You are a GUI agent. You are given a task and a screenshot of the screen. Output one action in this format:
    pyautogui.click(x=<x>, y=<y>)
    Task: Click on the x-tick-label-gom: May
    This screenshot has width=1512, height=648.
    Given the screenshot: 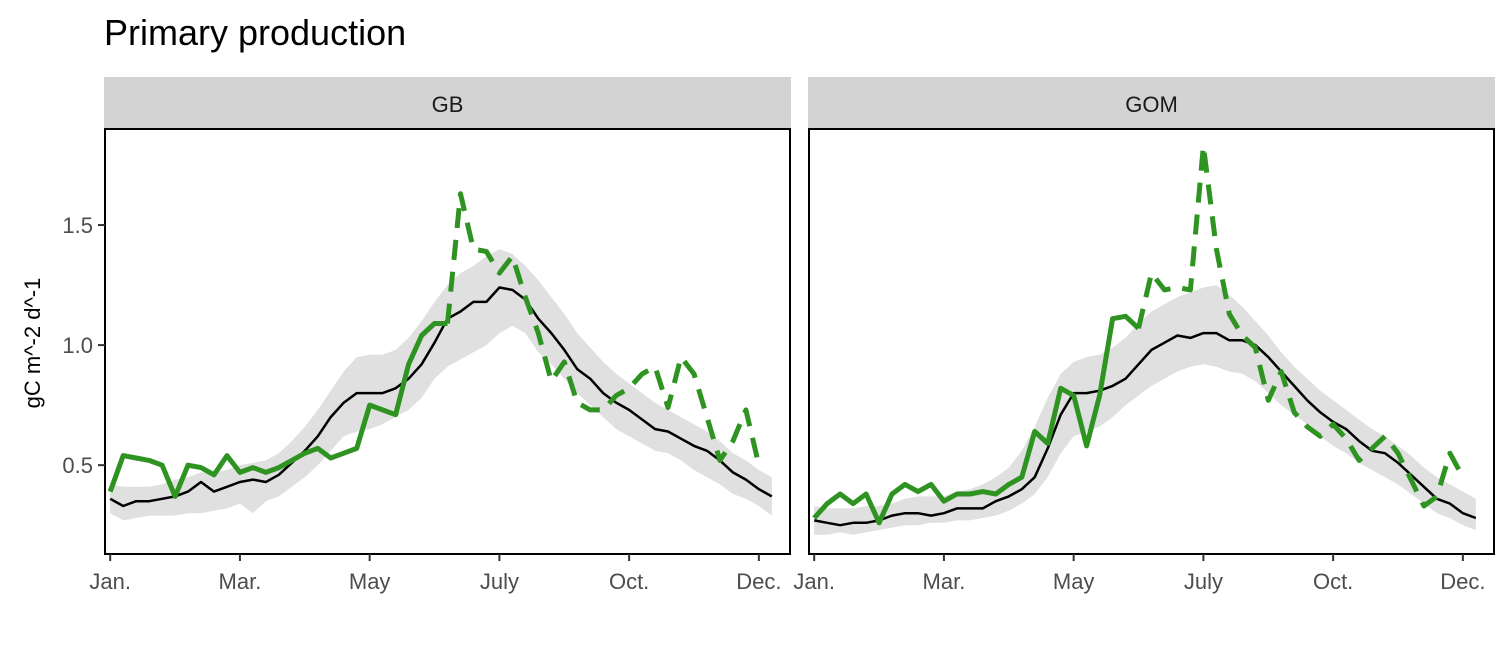 What is the action you would take?
    pyautogui.click(x=1074, y=581)
    